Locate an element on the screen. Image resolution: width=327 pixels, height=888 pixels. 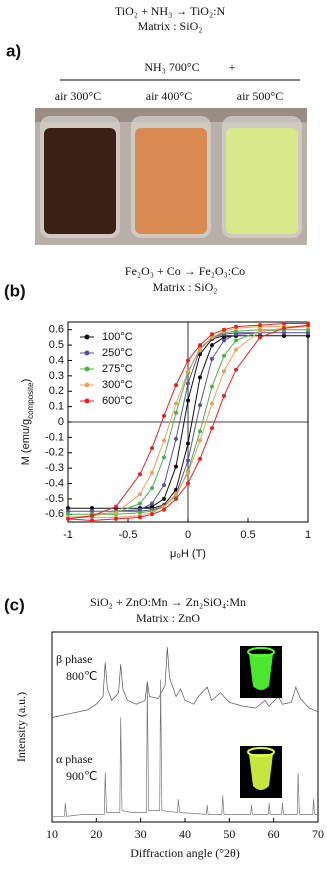
panel-title: TiO₂ + NH₃ → TiO₂:N is located at coordinates (170, 11).